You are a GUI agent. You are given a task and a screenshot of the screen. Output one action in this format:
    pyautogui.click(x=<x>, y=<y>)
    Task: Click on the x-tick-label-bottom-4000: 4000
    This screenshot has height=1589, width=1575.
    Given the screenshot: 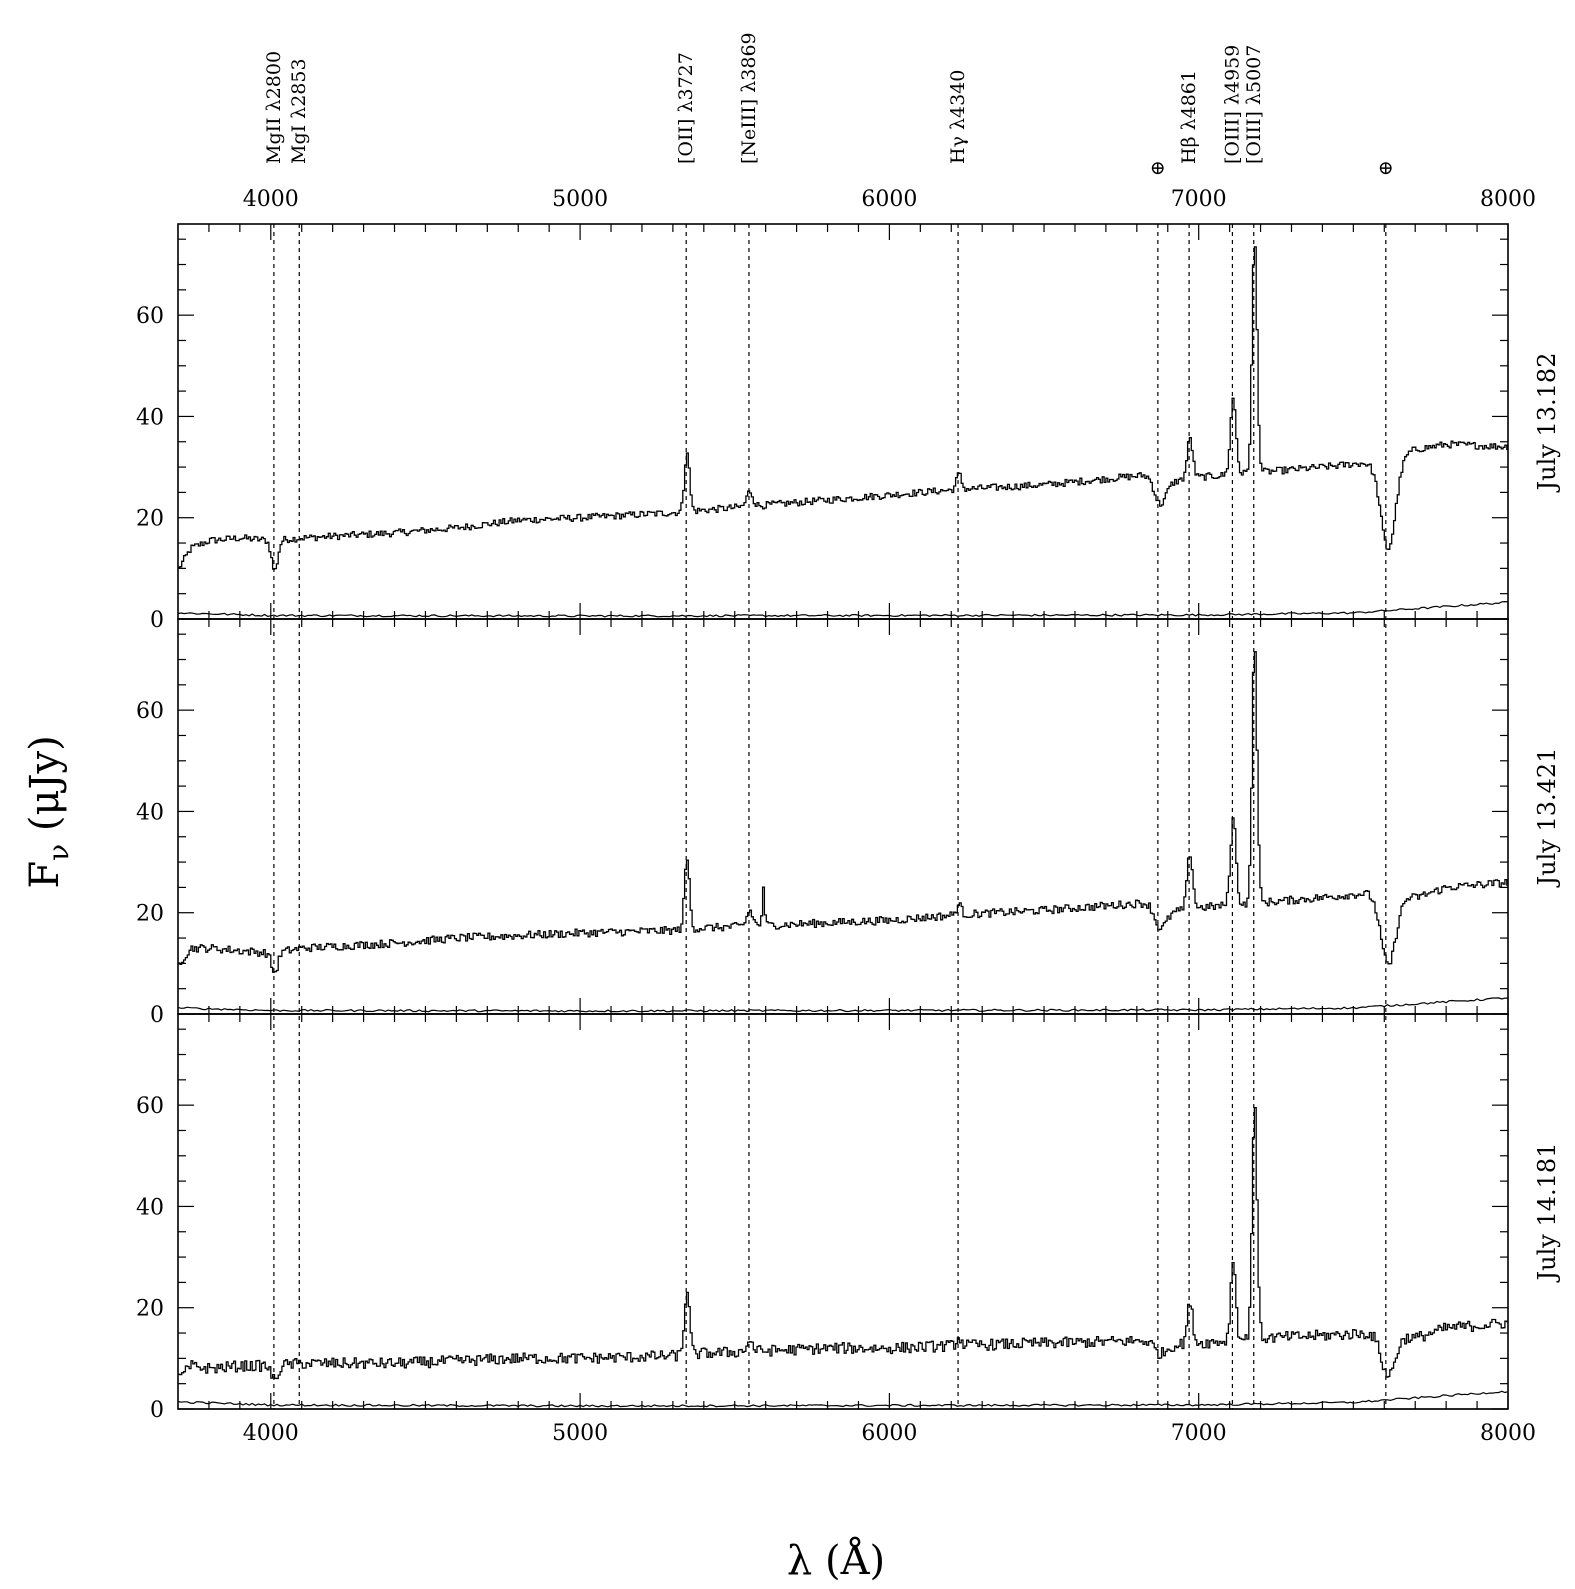 What is the action you would take?
    pyautogui.click(x=271, y=1433)
    